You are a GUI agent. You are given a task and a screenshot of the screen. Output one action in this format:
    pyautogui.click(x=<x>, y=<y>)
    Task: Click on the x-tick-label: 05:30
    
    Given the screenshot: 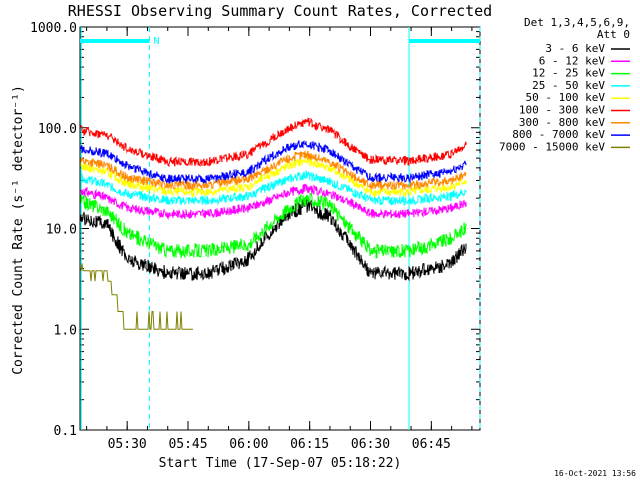 What is the action you would take?
    pyautogui.click(x=127, y=444)
    